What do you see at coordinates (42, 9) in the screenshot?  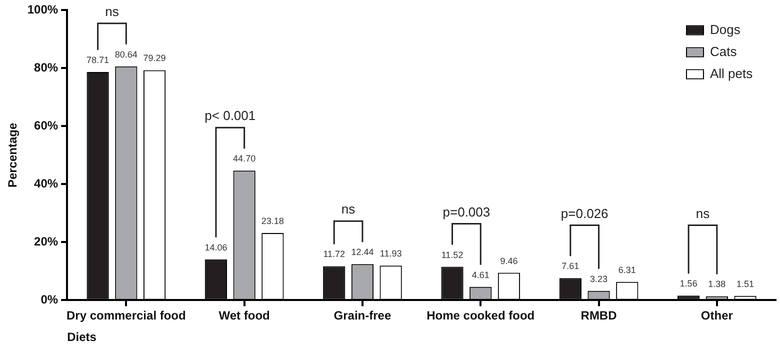 I see `y-tick-label: 100%` at bounding box center [42, 9].